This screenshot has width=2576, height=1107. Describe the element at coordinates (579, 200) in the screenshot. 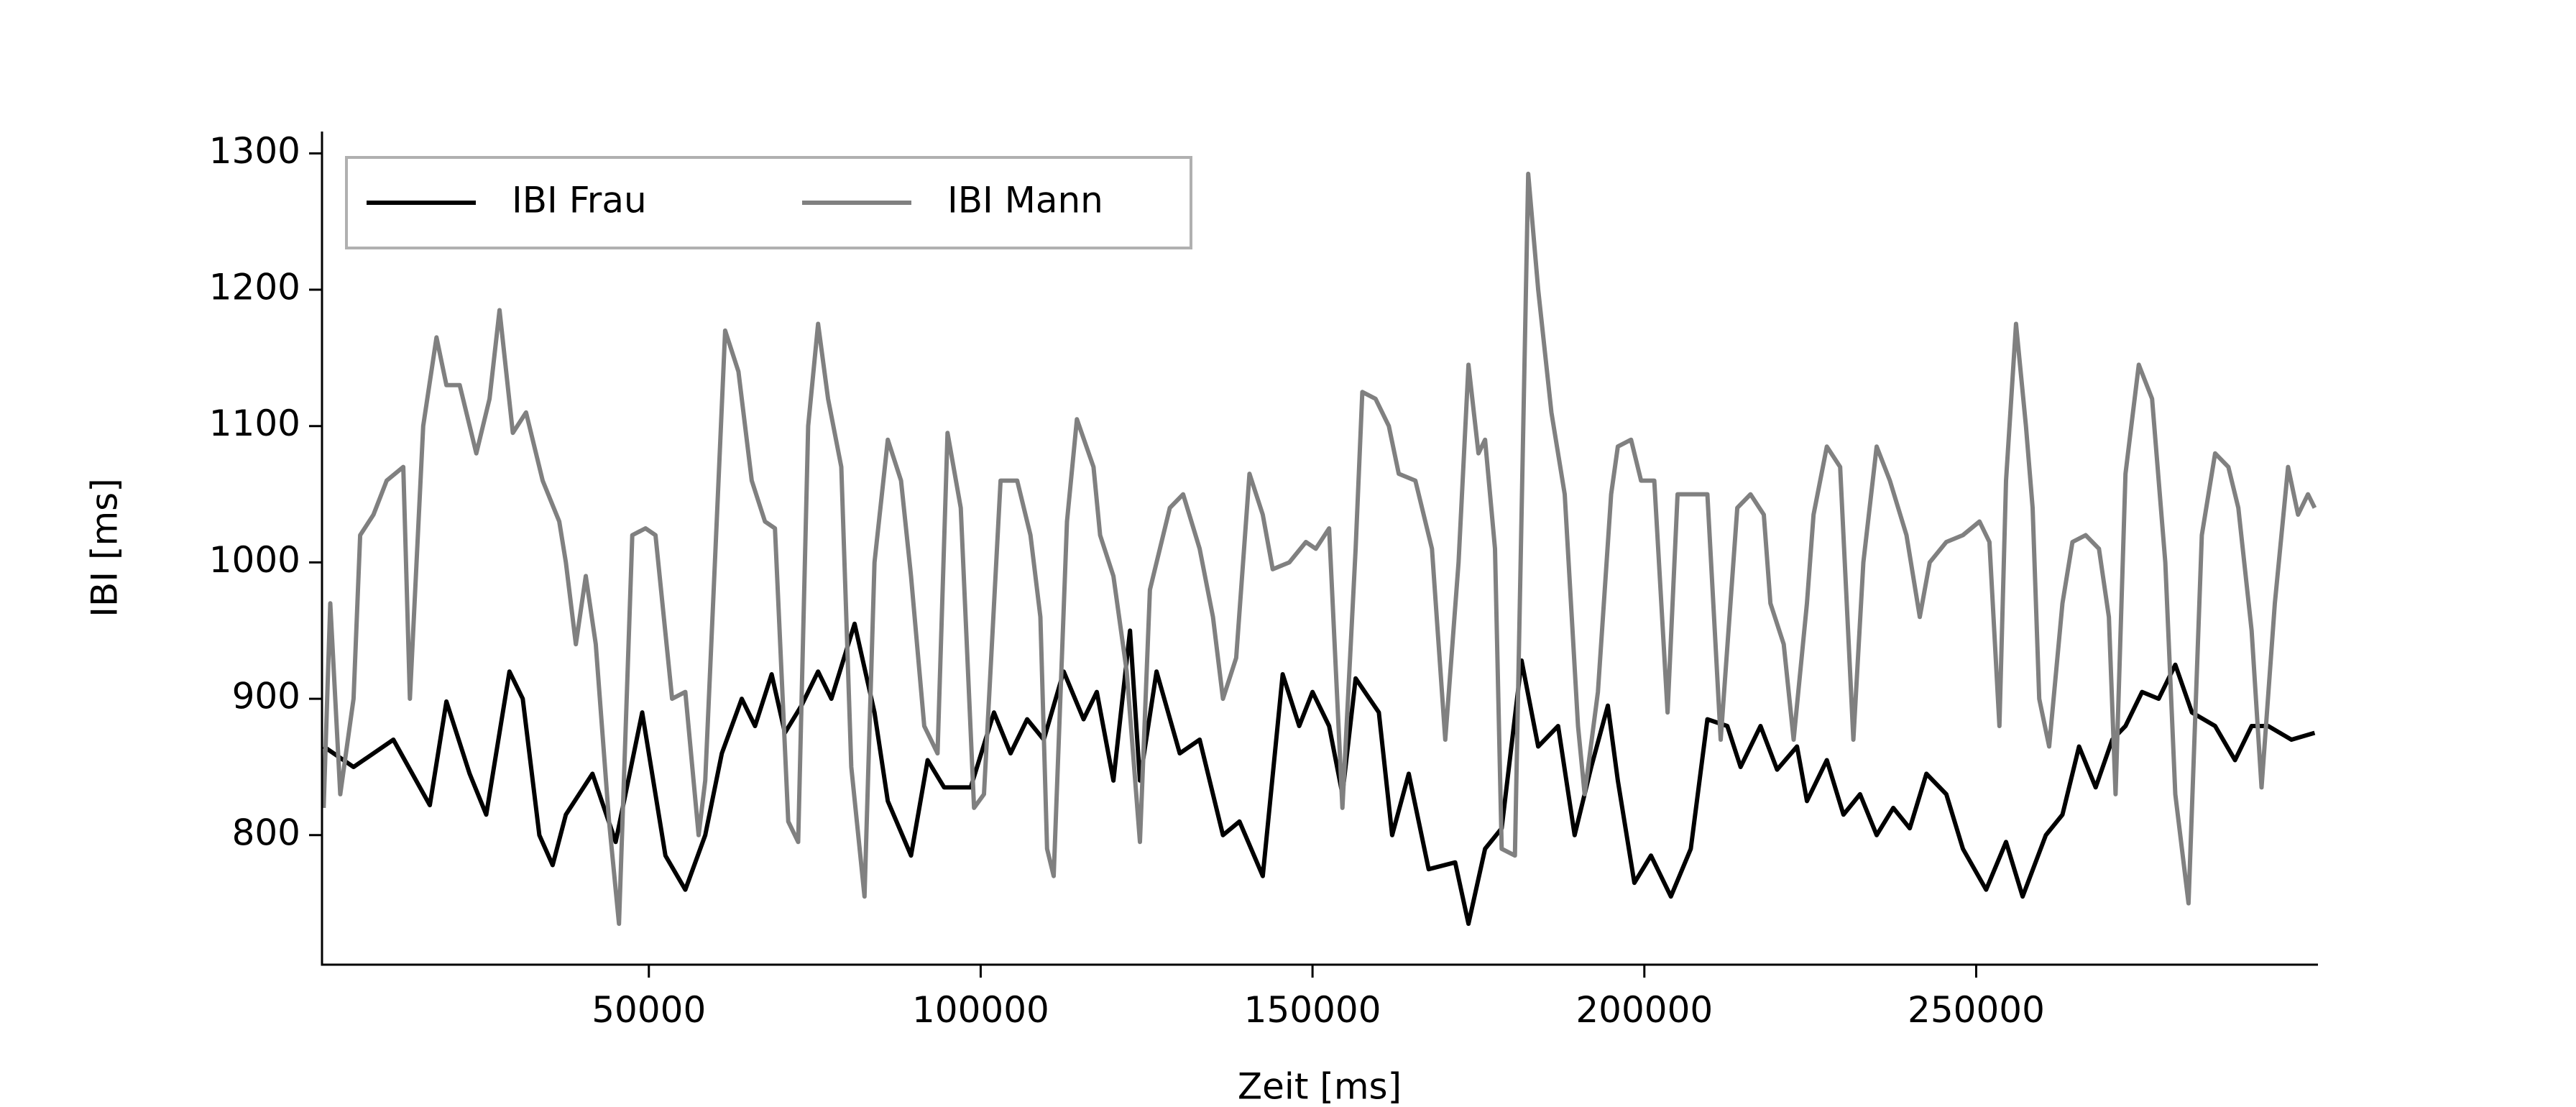

I see `legend-label: IBI Frau` at that location.